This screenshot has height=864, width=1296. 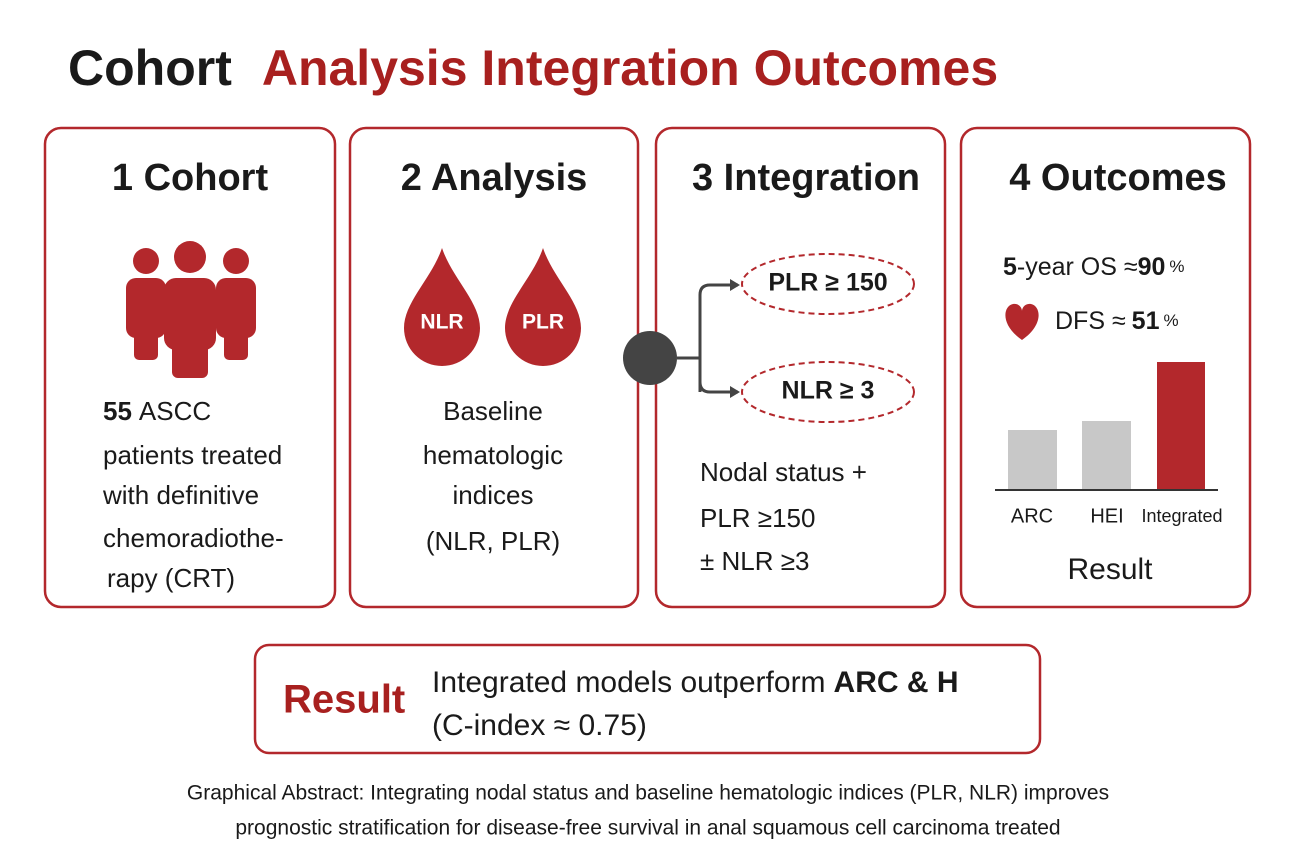 I want to click on bar-label: HEI, so click(x=1106, y=516).